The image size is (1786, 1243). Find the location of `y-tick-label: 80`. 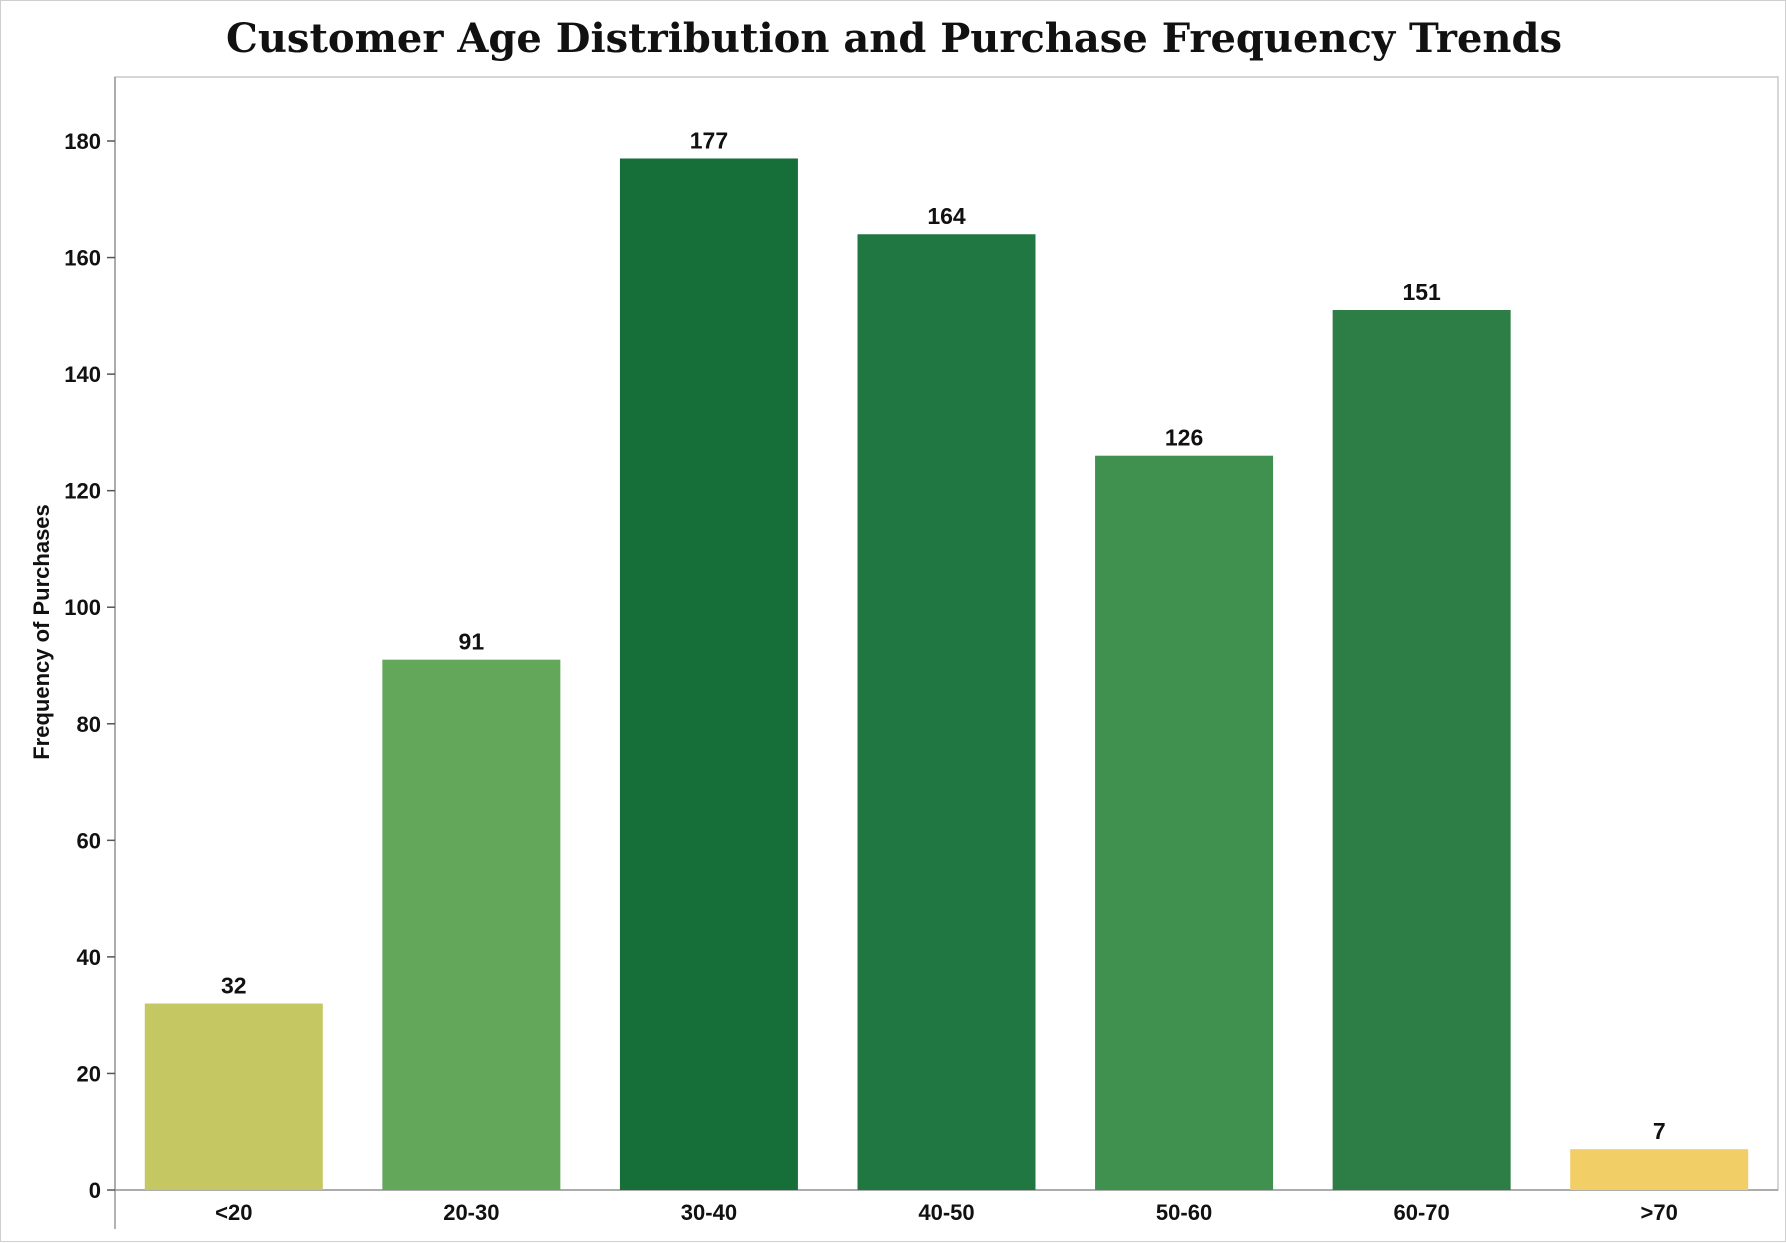

y-tick-label: 80 is located at coordinates (89, 724).